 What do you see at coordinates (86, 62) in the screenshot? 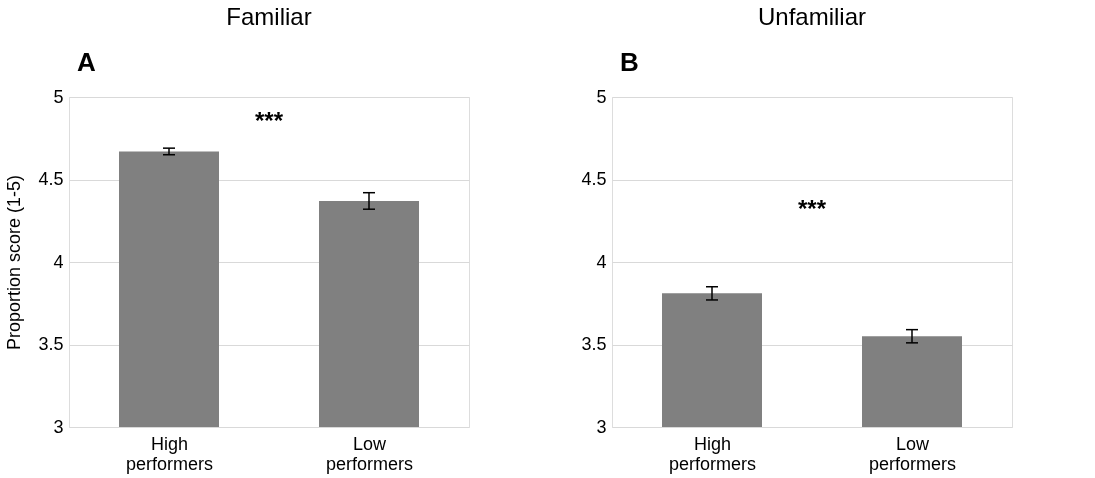
I see `text: A` at bounding box center [86, 62].